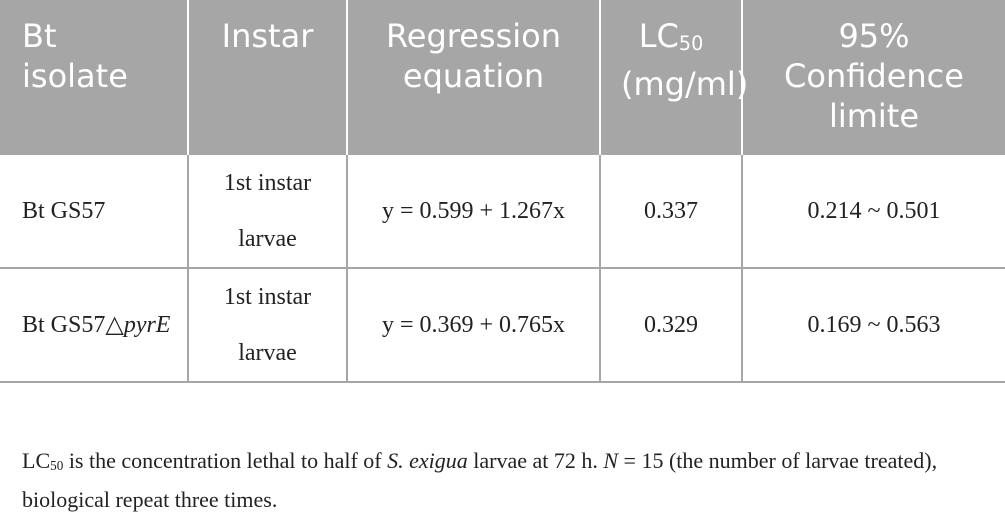 The image size is (1005, 519). What do you see at coordinates (94, 77) in the screenshot?
I see `header-cell: Bt isolate` at bounding box center [94, 77].